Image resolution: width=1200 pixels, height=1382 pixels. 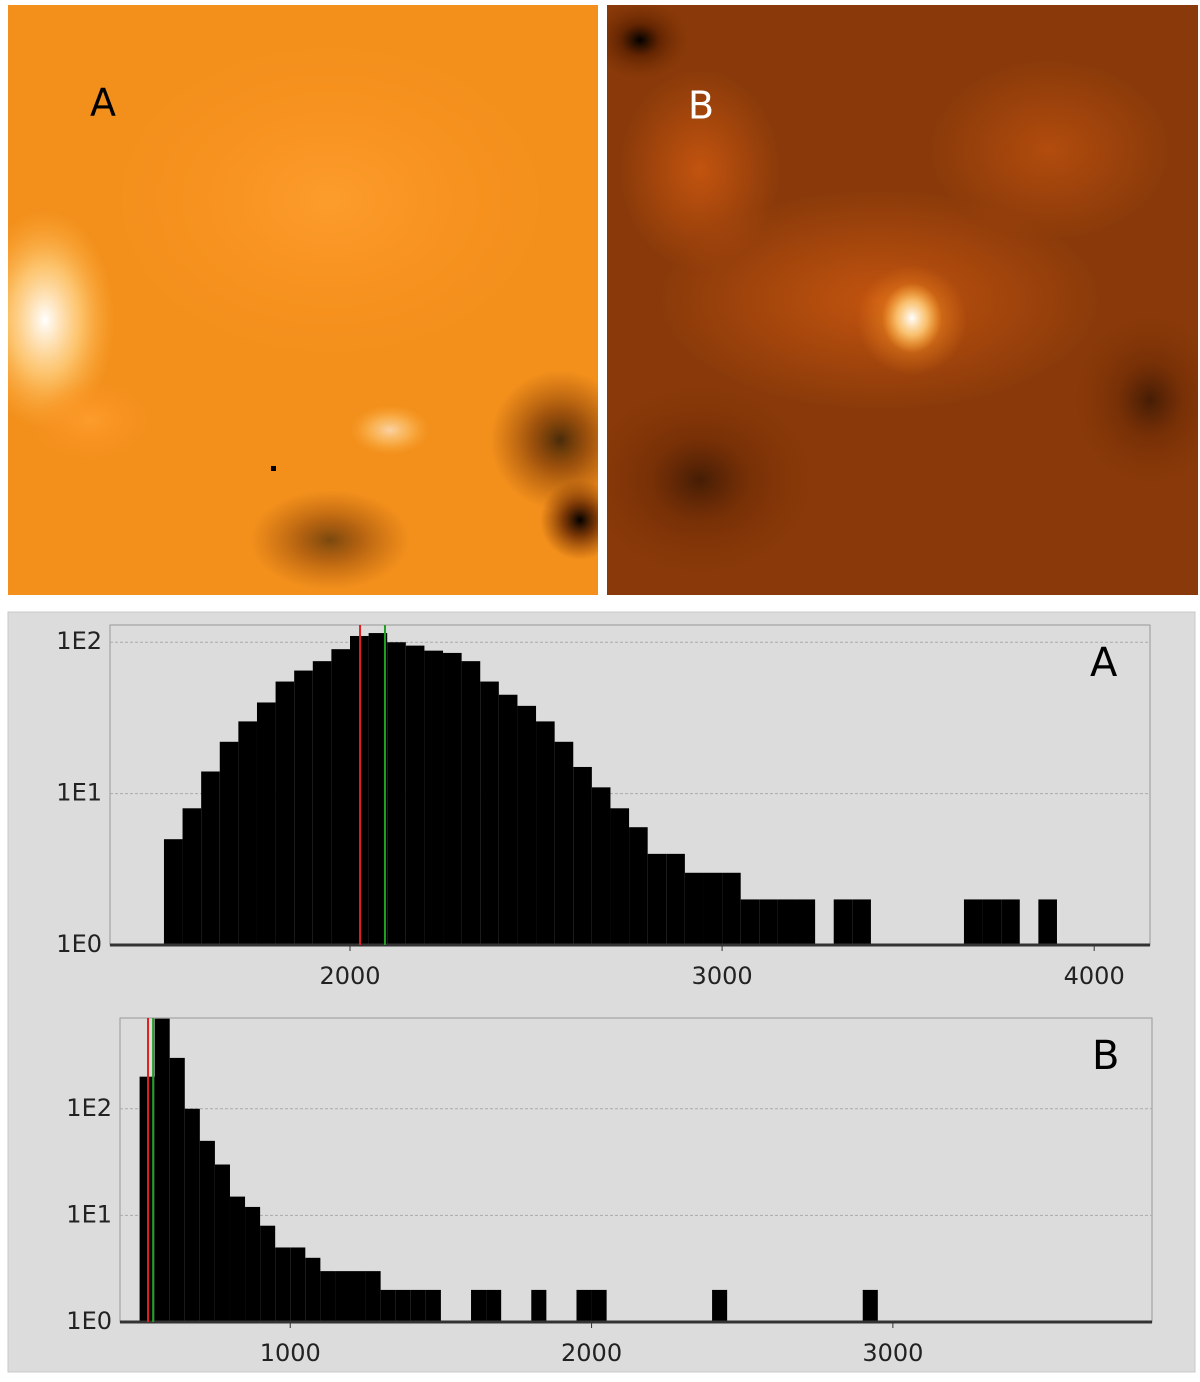 What do you see at coordinates (103, 103) in the screenshot?
I see `image-label: A` at bounding box center [103, 103].